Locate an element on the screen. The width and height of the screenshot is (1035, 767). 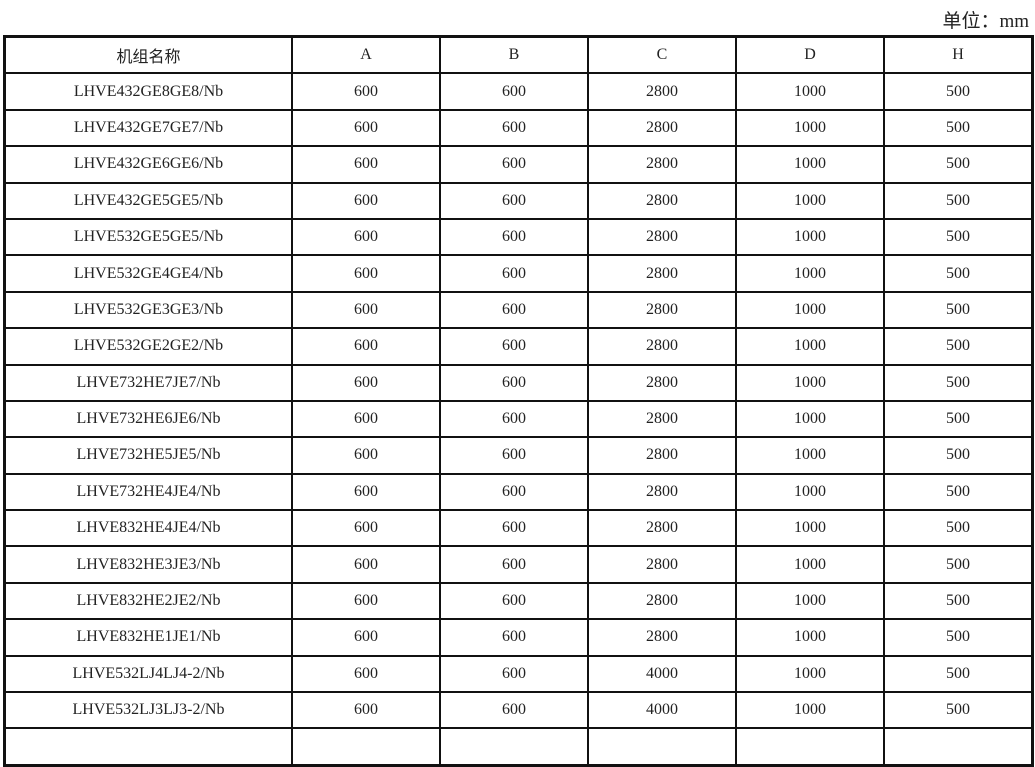
cell-unit-name: LHVE432GE8GE8/Nb is located at coordinates (148, 91).